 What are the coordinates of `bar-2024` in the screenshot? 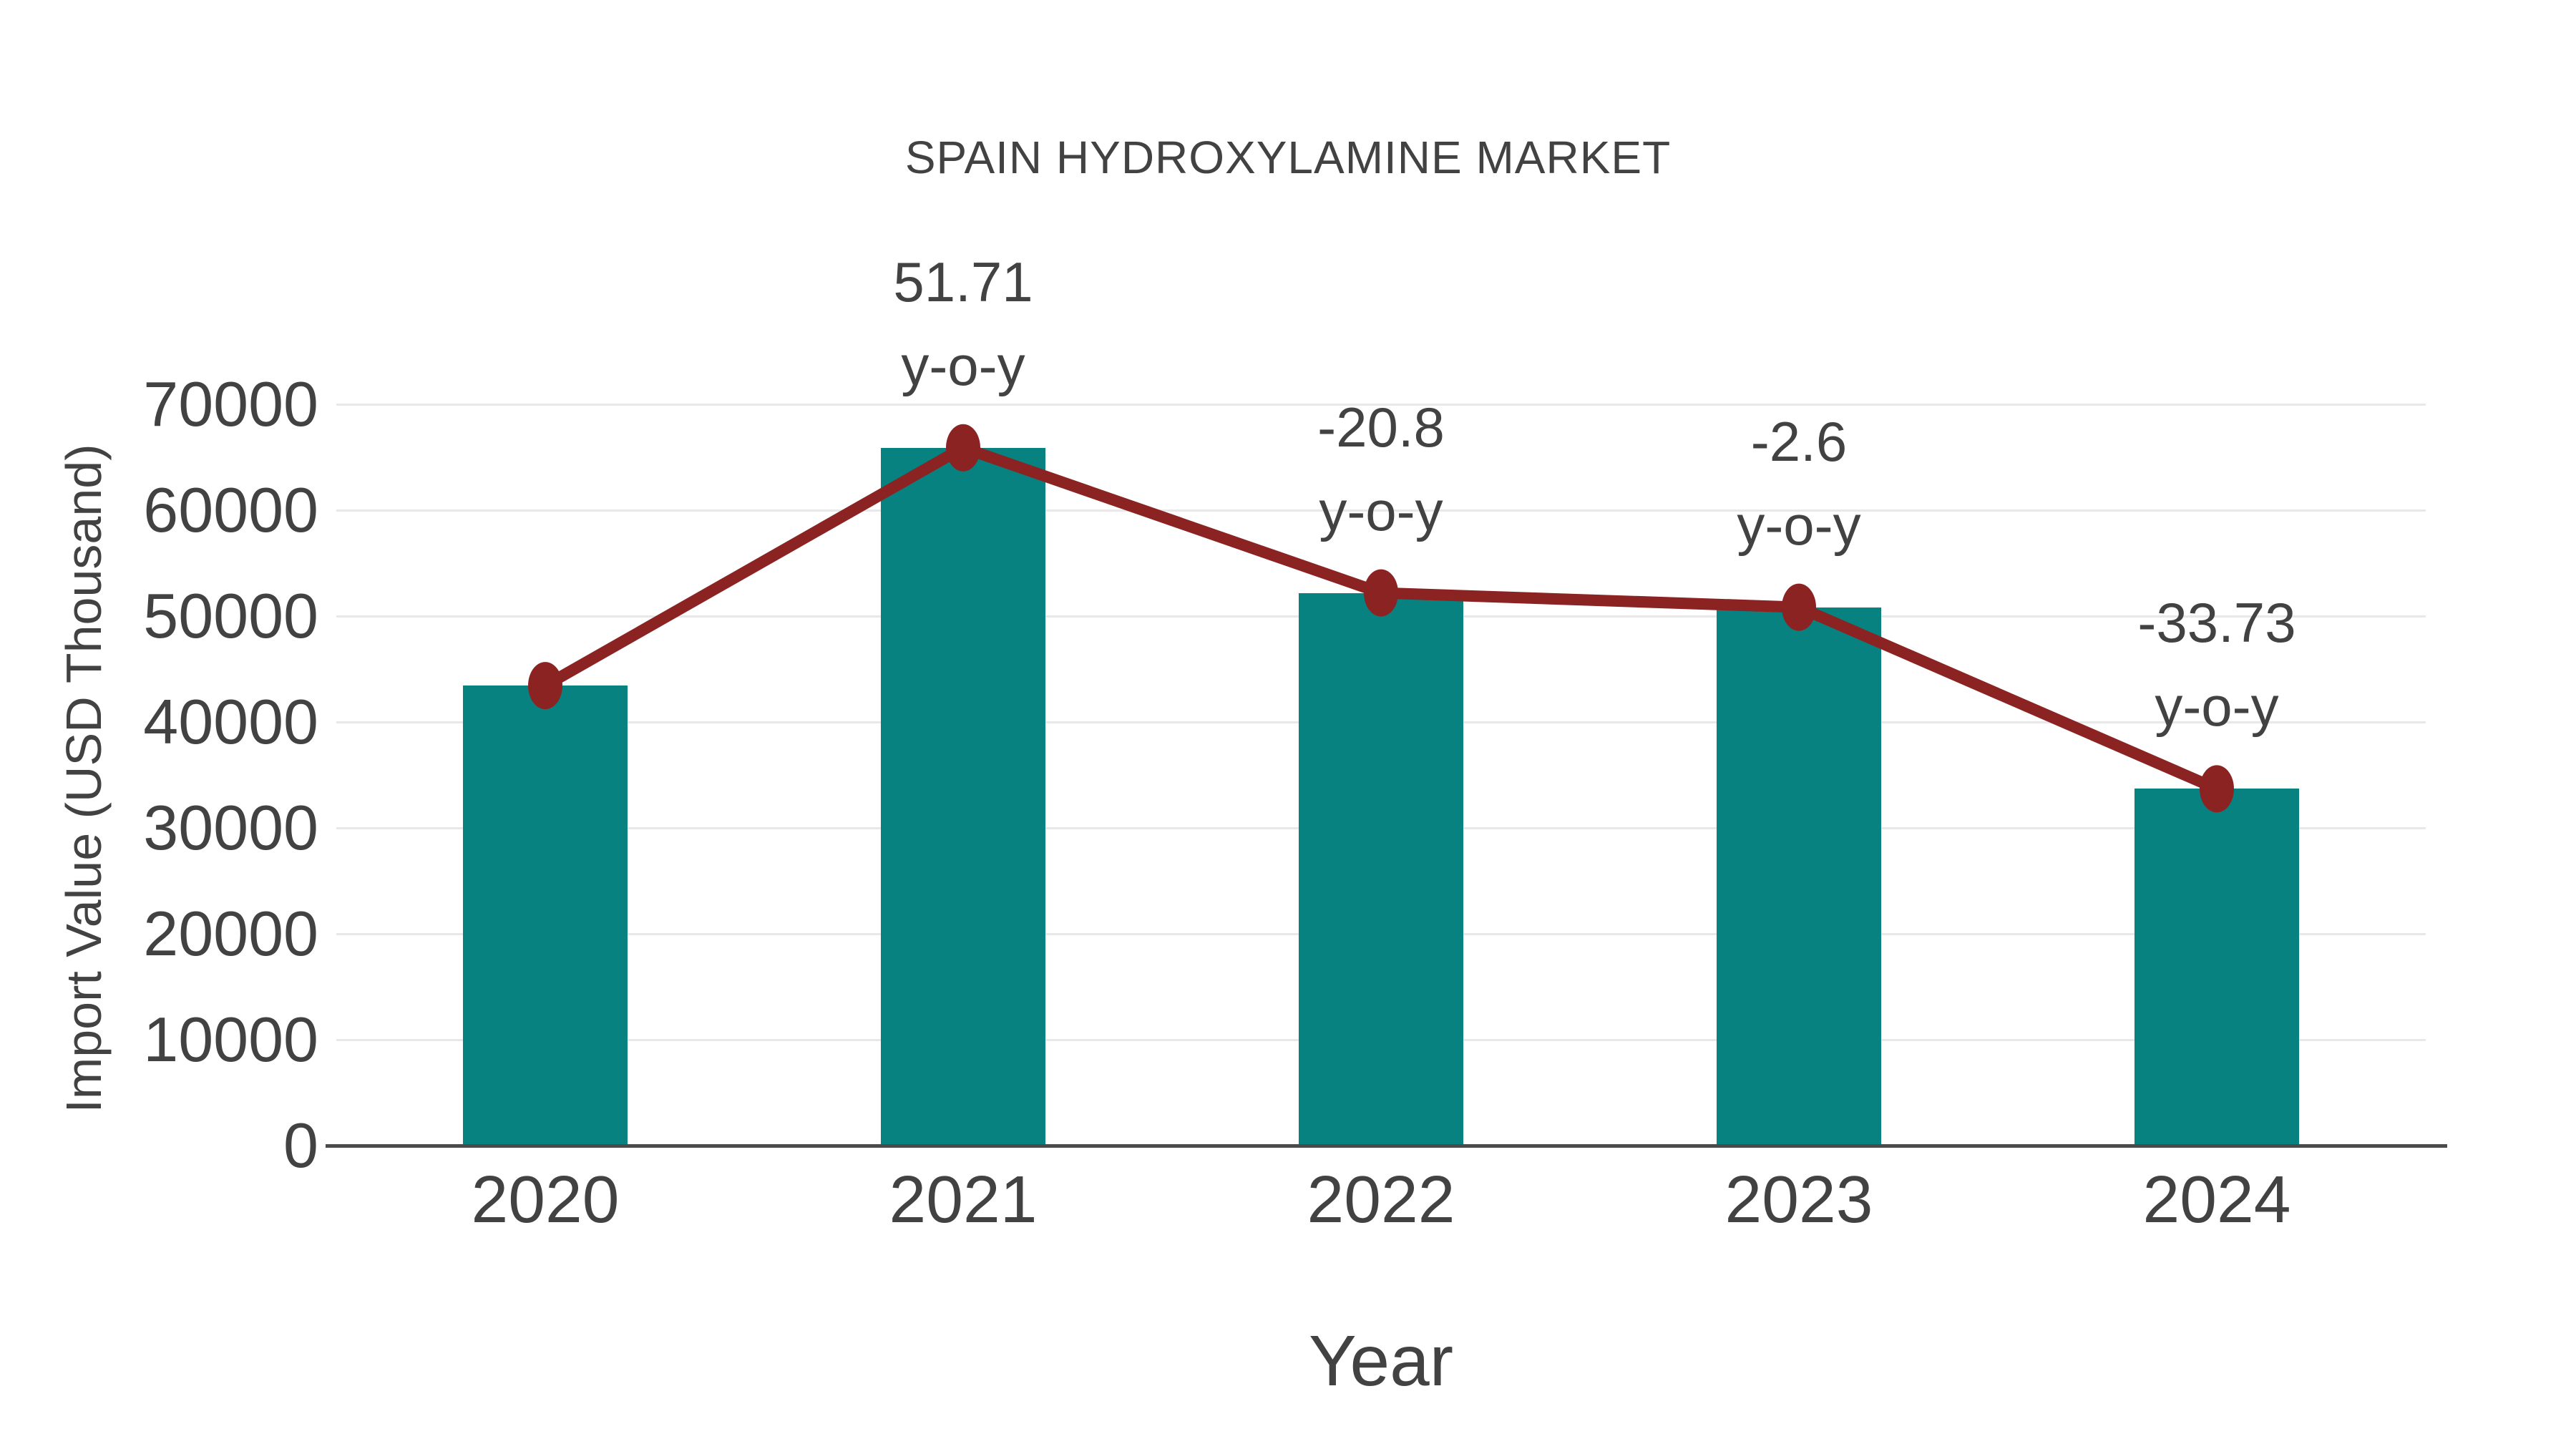 It's located at (2217, 967).